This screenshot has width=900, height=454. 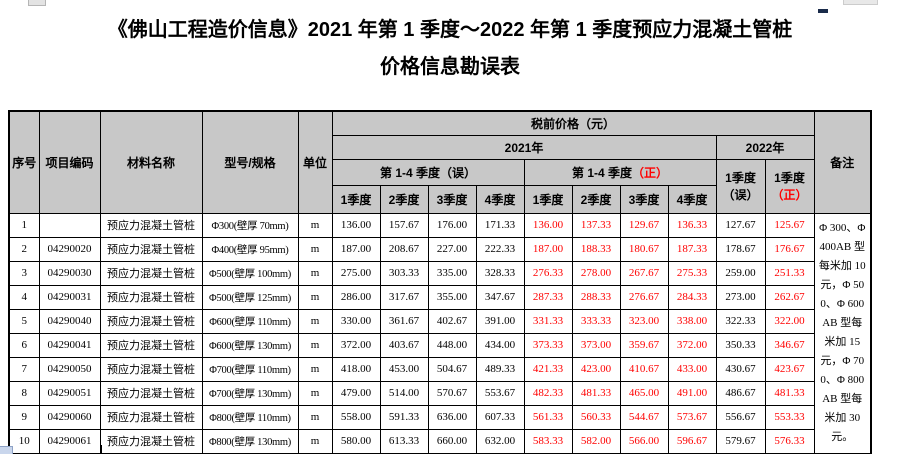 What do you see at coordinates (356, 273) in the screenshot?
I see `cell-2021-wrong-q1: 275.00` at bounding box center [356, 273].